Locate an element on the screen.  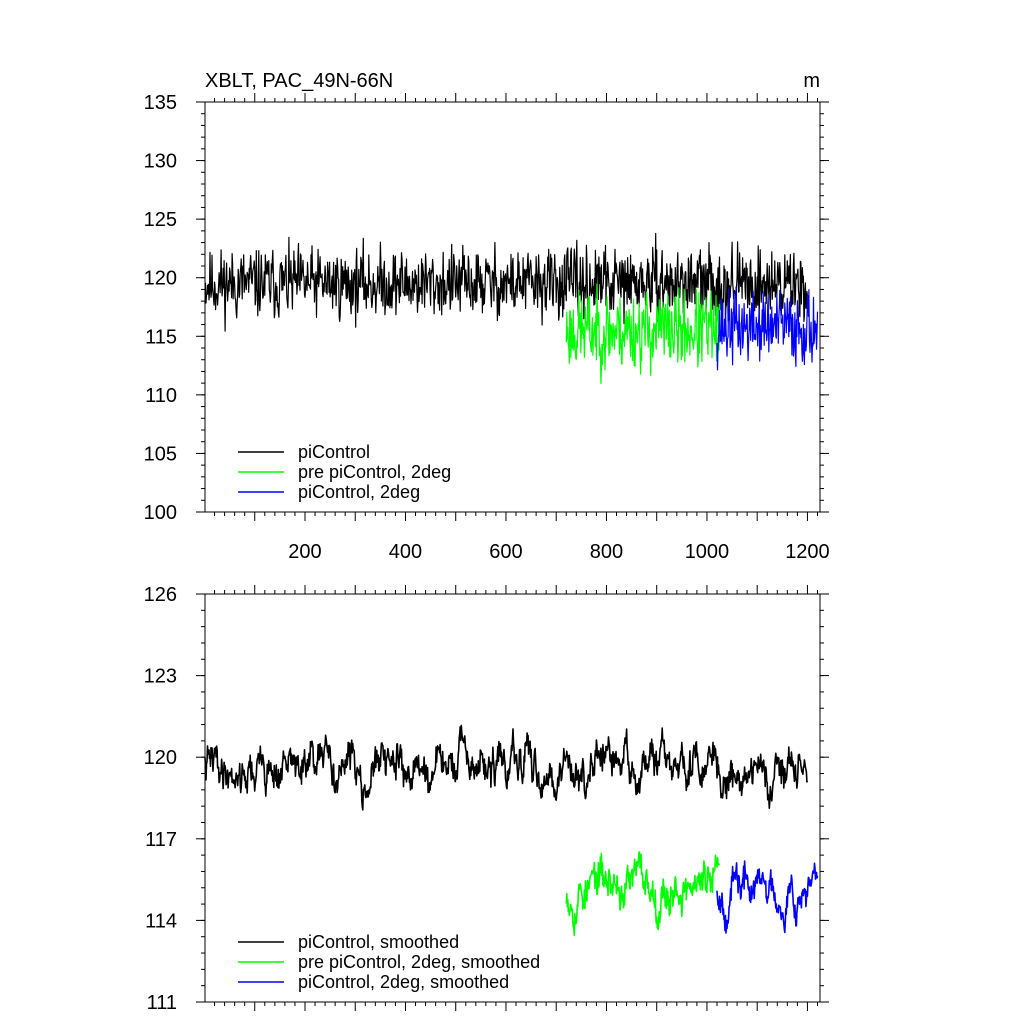
x-tick-label: 600 is located at coordinates (505, 552).